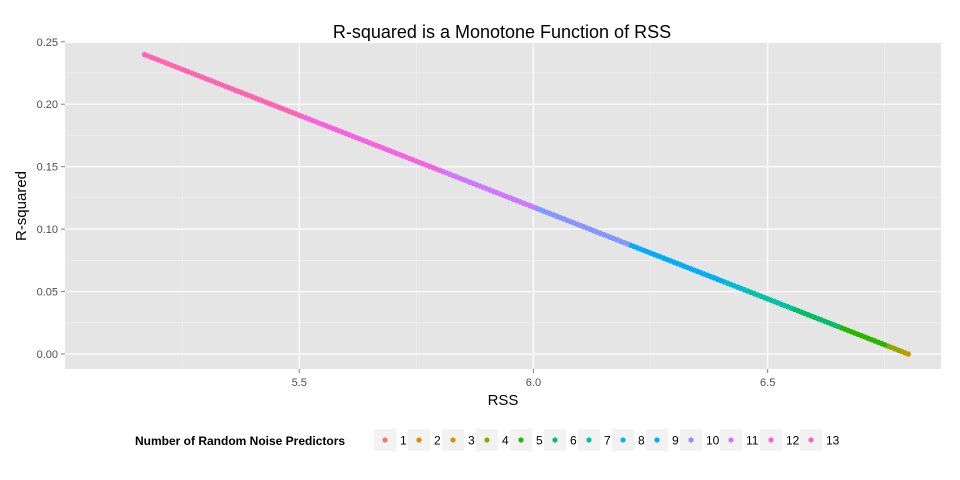 This screenshot has height=480, width=960. Describe the element at coordinates (628, 440) in the screenshot. I see `legend-item-8: 8` at that location.